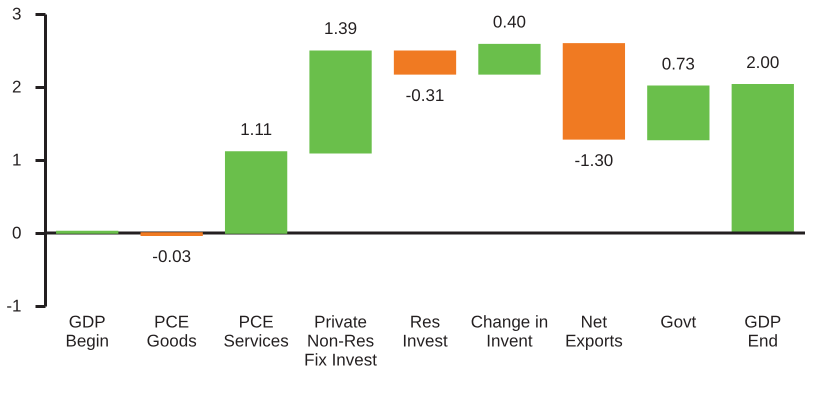 This screenshot has height=397, width=833. I want to click on x-tick-label: PCE Goods, so click(171, 331).